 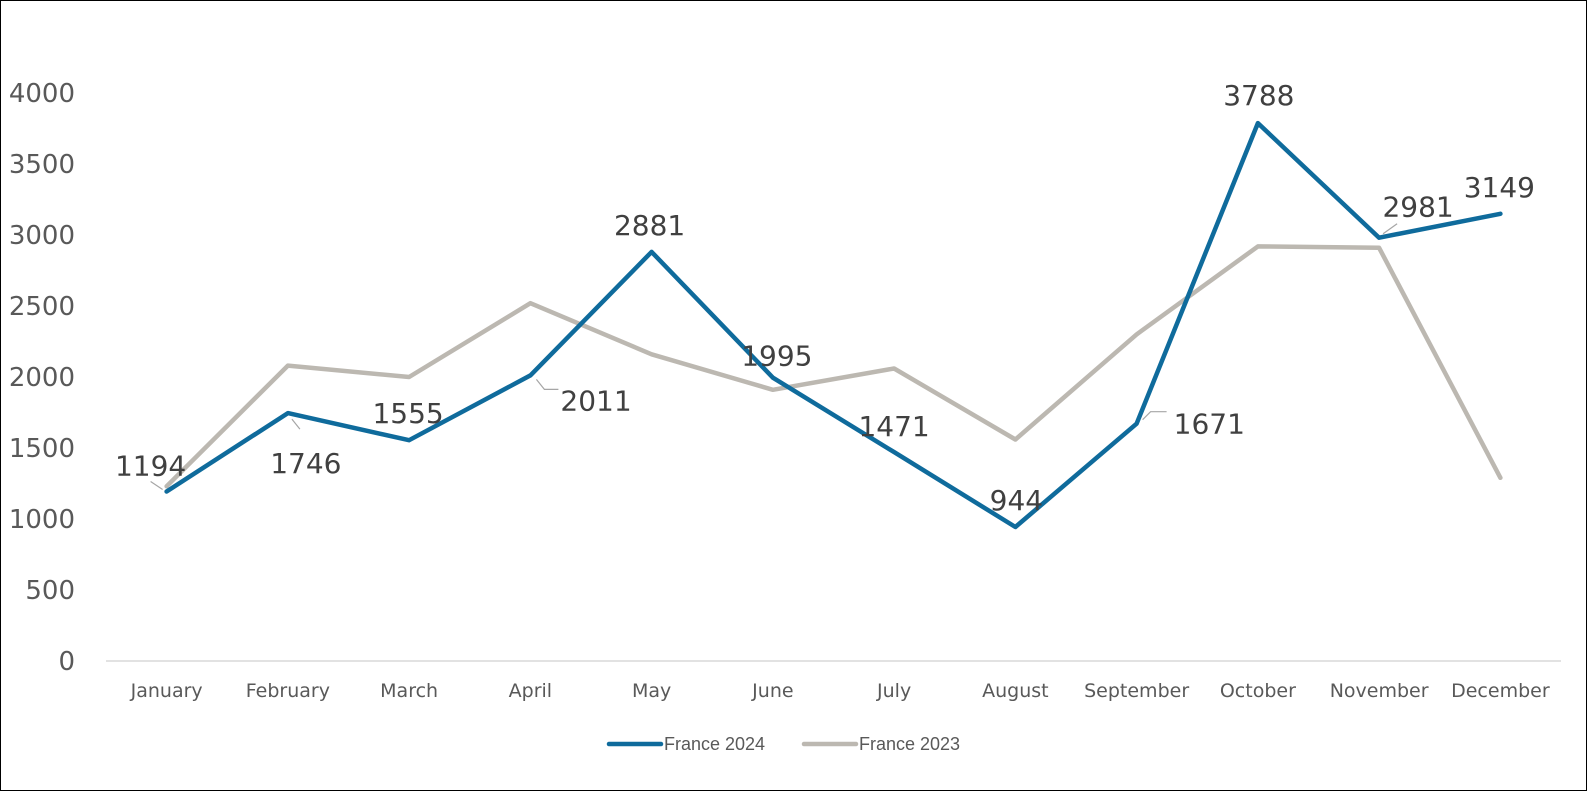 What do you see at coordinates (649, 225) in the screenshot?
I see `data-label-france-2024: 2881` at bounding box center [649, 225].